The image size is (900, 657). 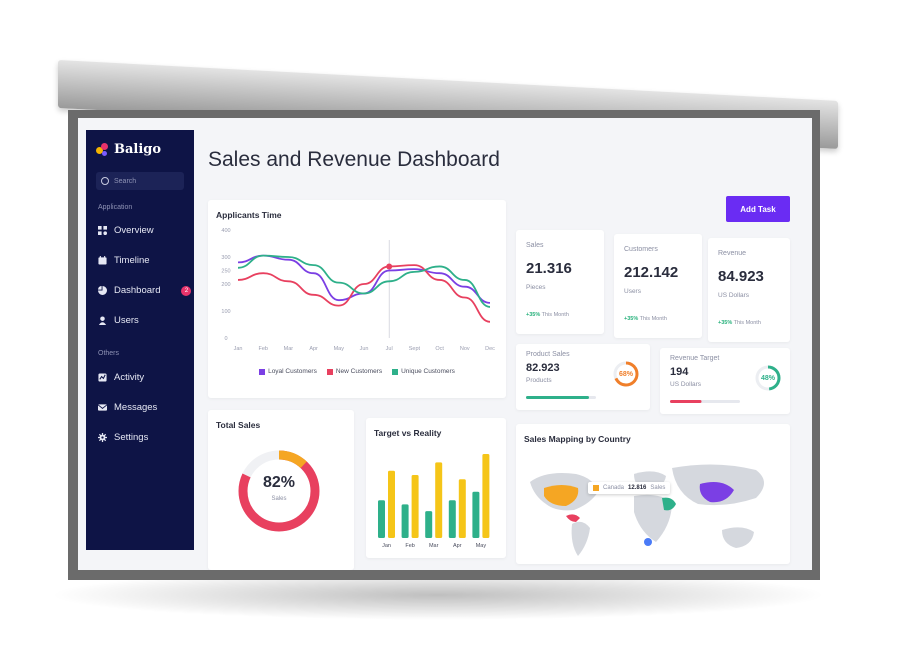 I want to click on revenue-target-value: 194, so click(x=679, y=372).